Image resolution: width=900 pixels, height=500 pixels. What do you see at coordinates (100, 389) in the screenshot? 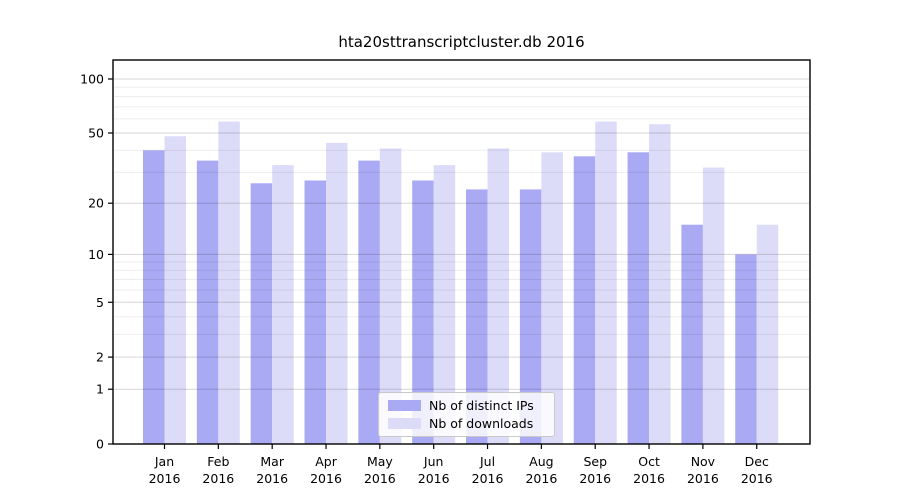
I see `y-tick-label: 1` at bounding box center [100, 389].